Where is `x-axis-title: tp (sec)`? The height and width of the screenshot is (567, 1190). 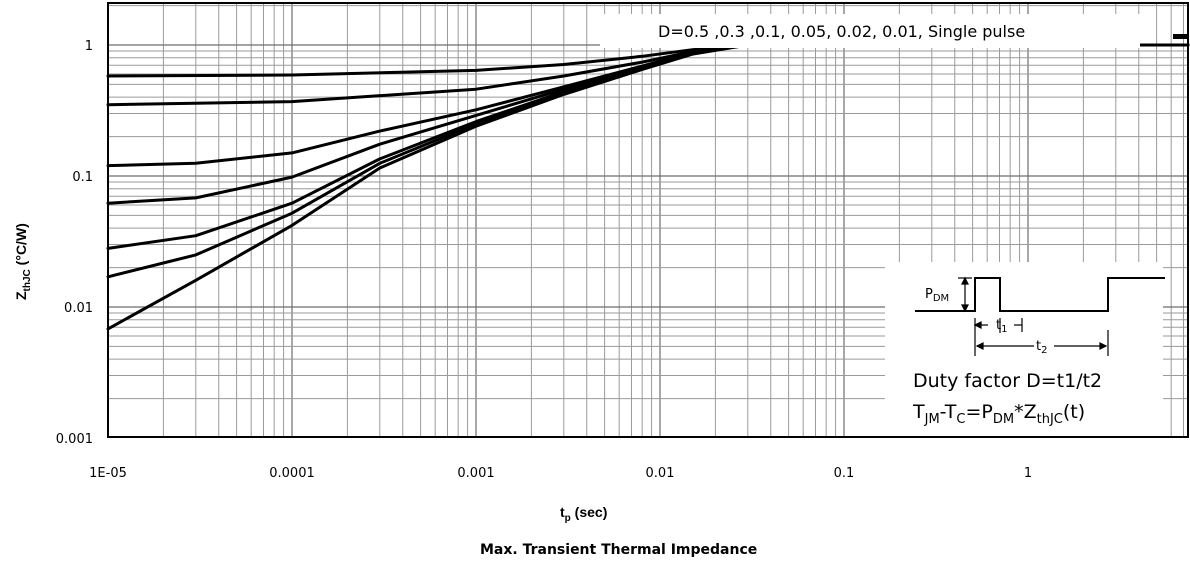
x-axis-title: tp (sec) is located at coordinates (583, 514).